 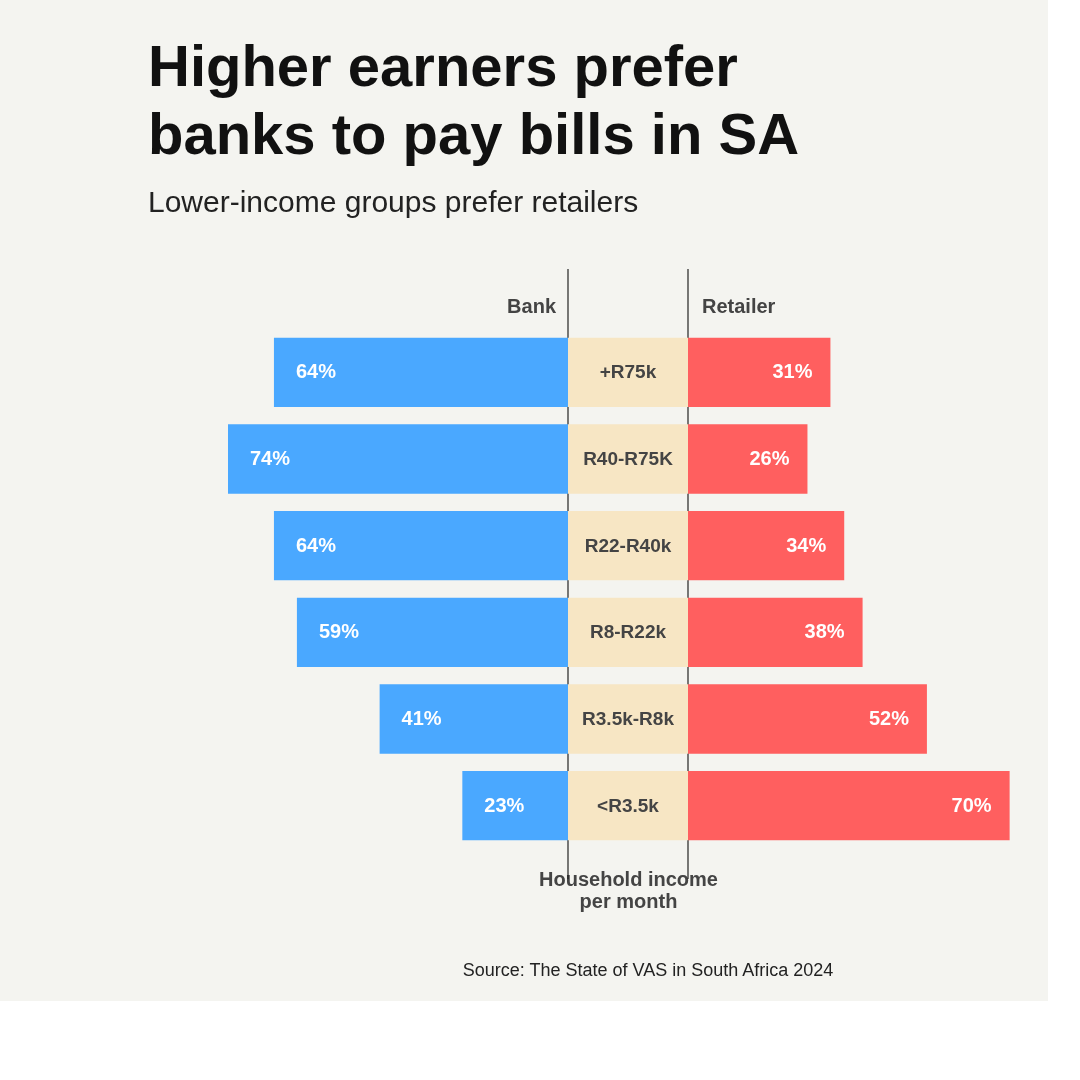 What do you see at coordinates (769, 458) in the screenshot?
I see `data-label: 26%` at bounding box center [769, 458].